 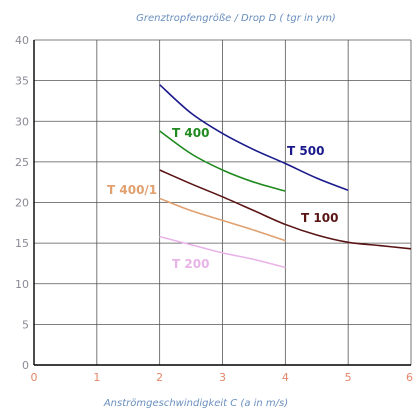 I want to click on y-axis-ticks: 0 5 10 15 20 25 30 35 40, so click(x=22, y=203).